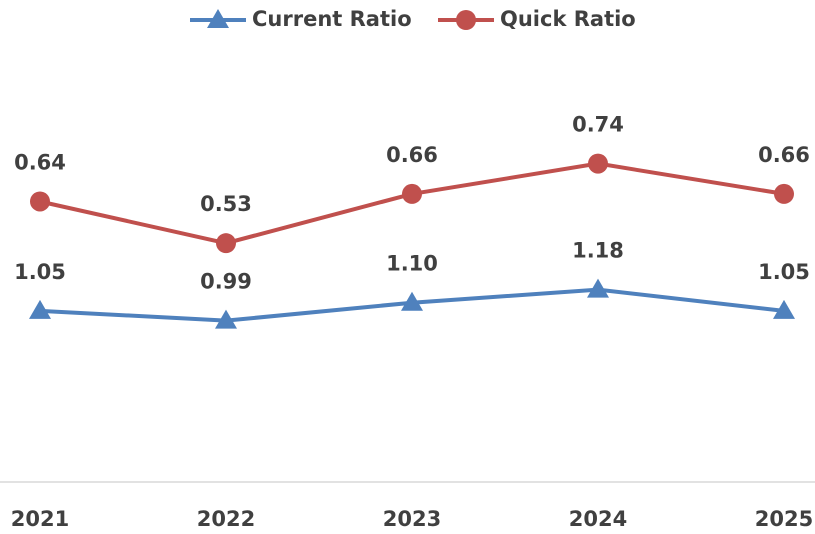 This screenshot has height=534, width=815. I want to click on legend-label: Current Ratio, so click(332, 19).